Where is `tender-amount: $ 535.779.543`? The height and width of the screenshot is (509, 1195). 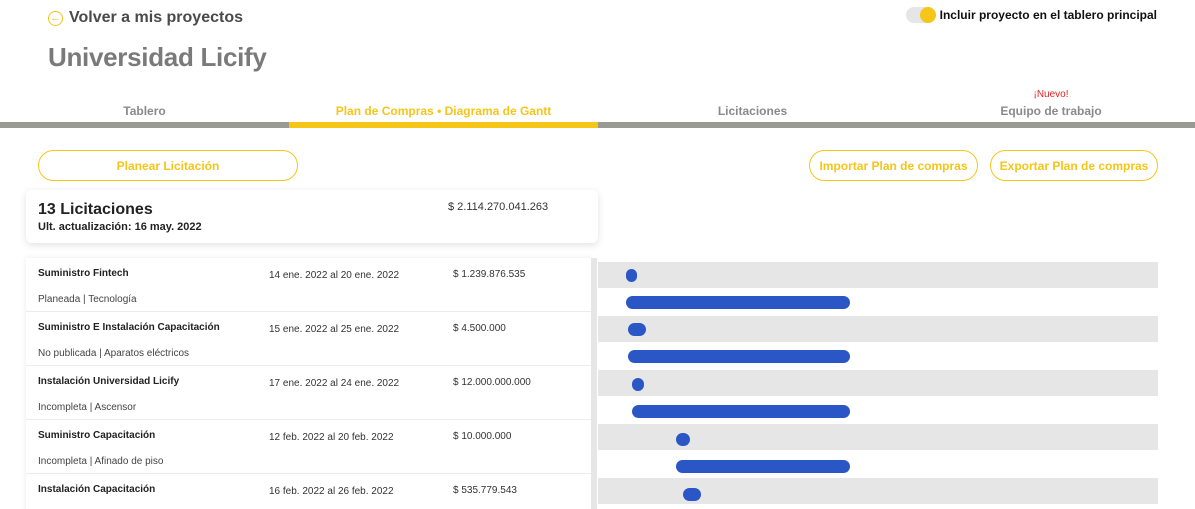 tender-amount: $ 535.779.543 is located at coordinates (485, 490).